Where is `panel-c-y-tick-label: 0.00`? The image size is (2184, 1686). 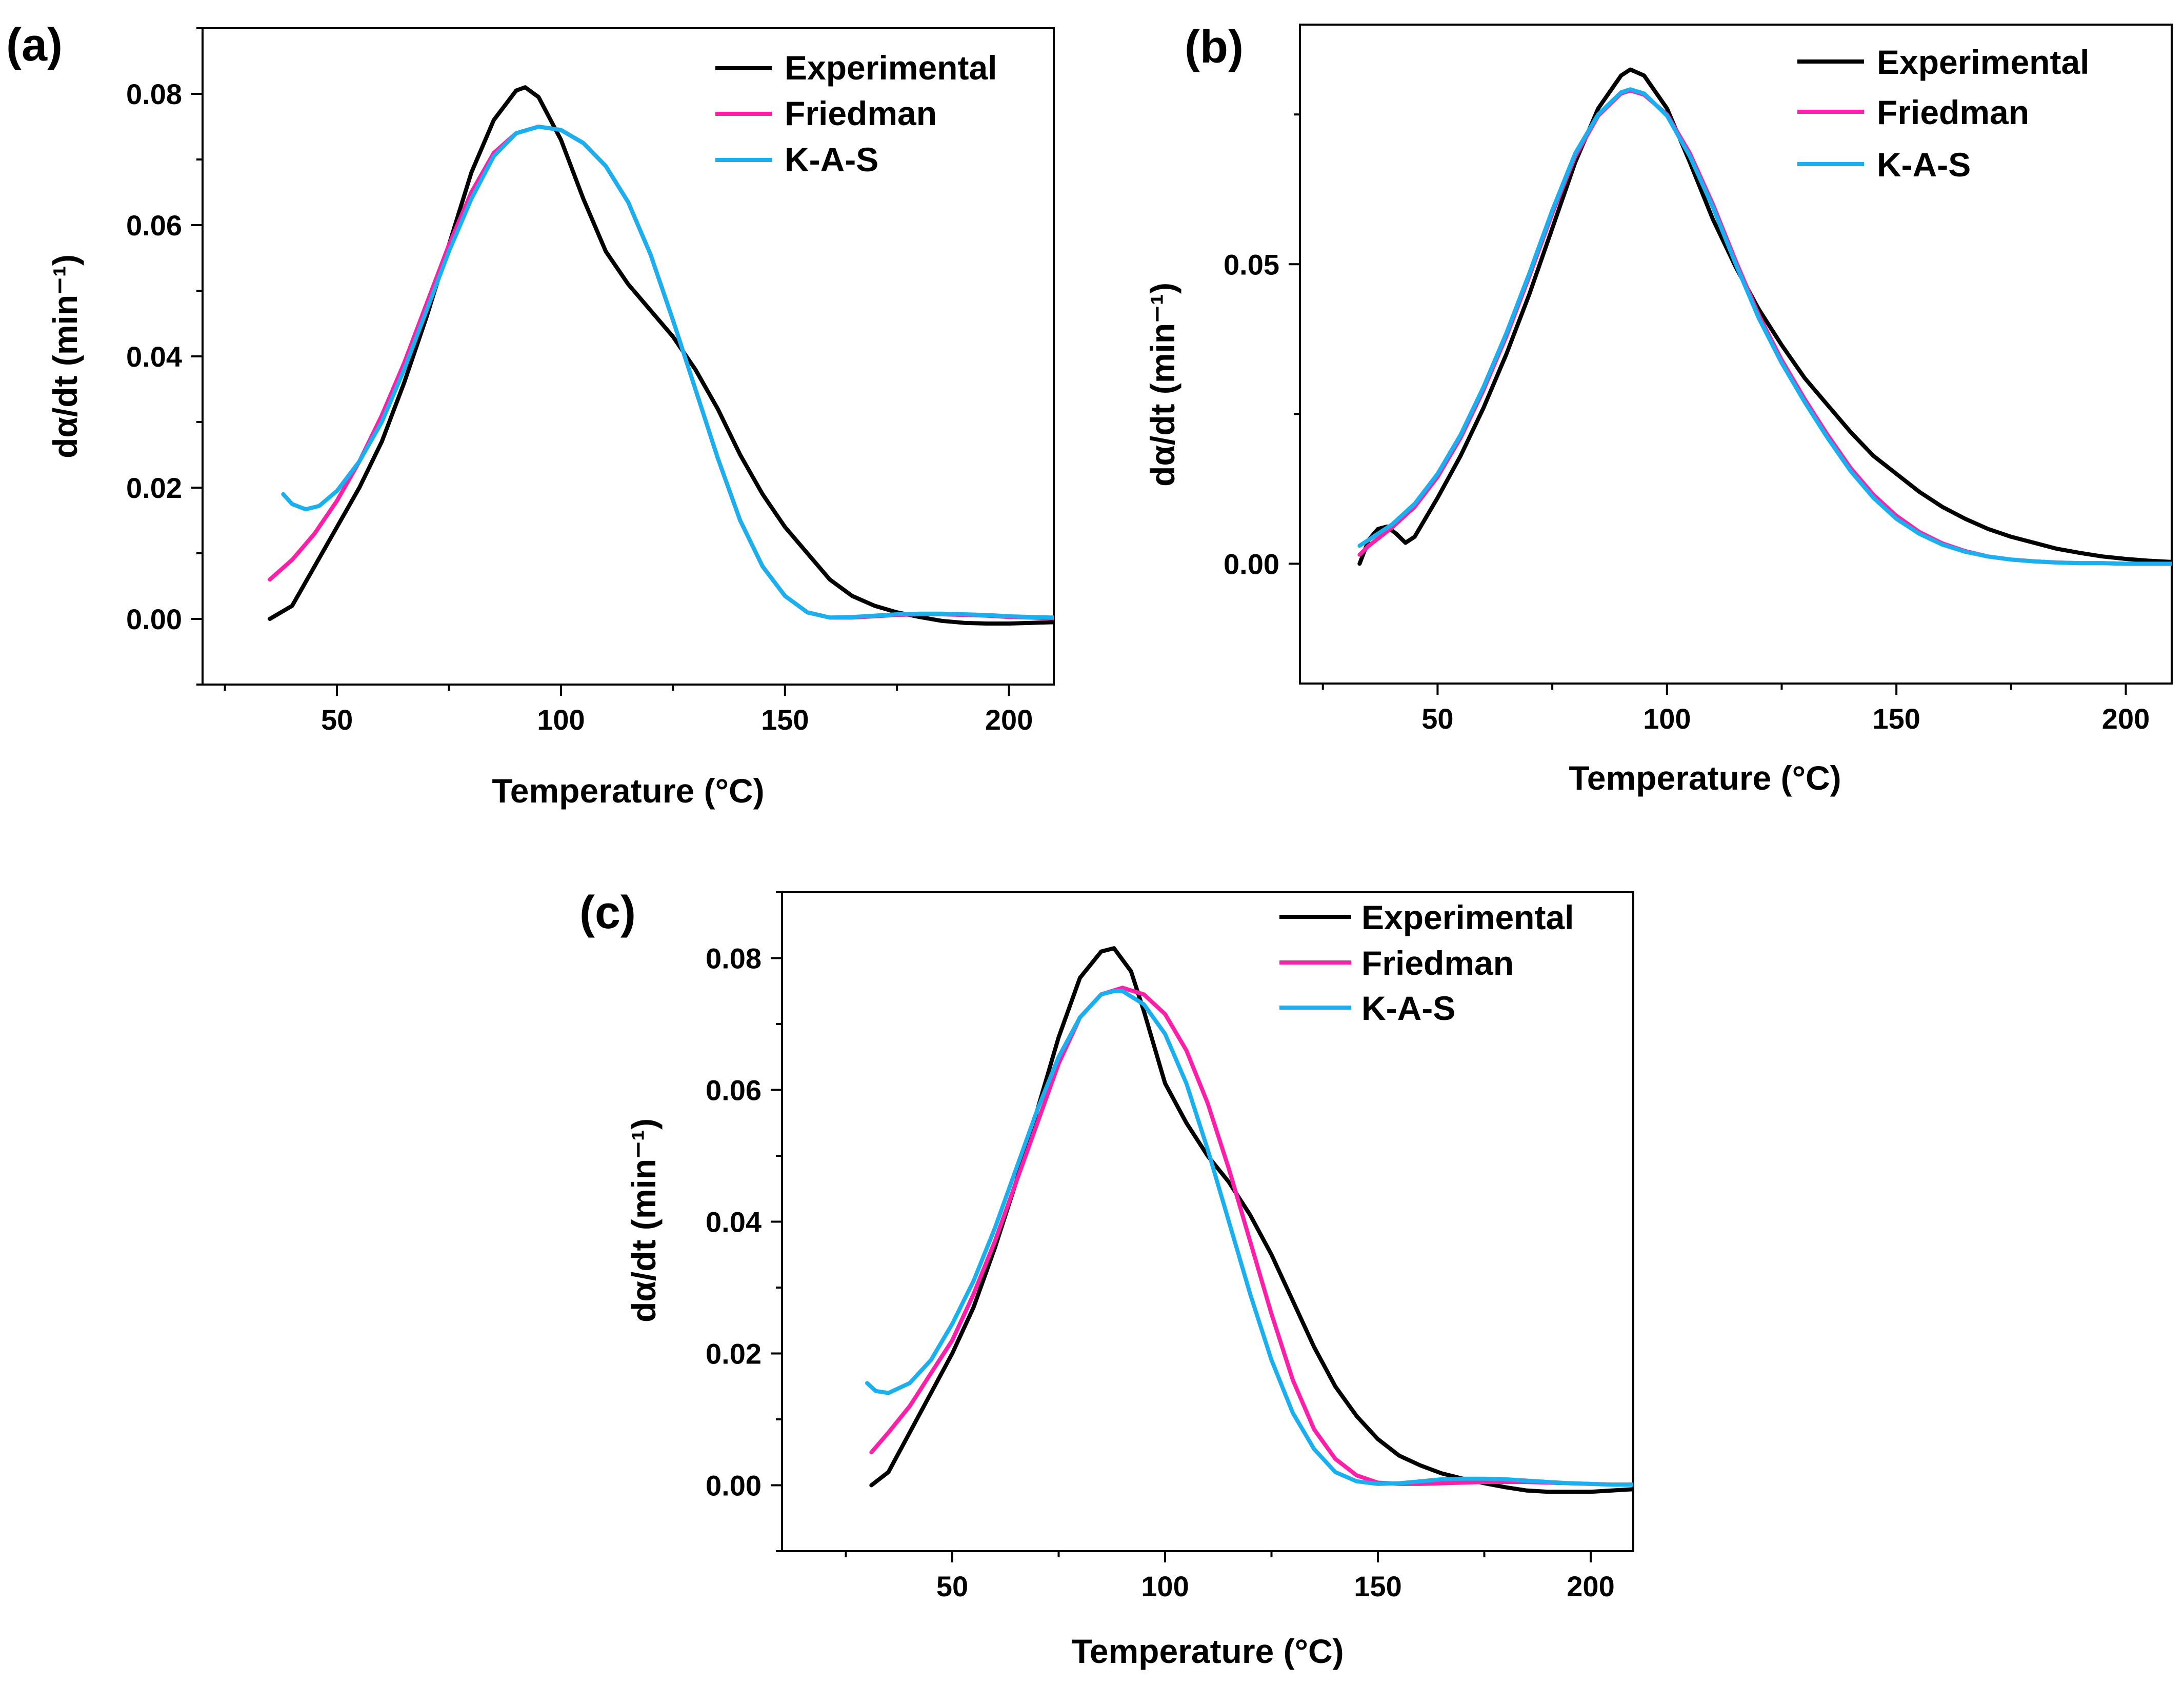 panel-c-y-tick-label: 0.00 is located at coordinates (734, 1486).